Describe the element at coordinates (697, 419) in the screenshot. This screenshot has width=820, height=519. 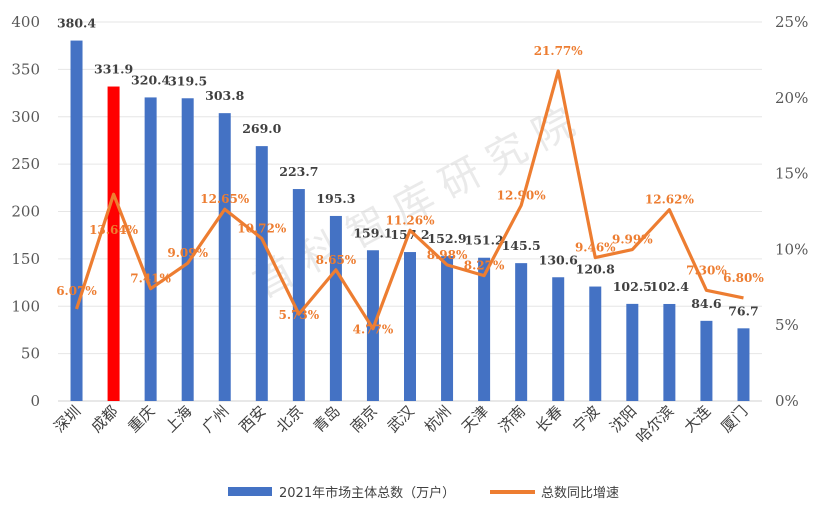
I see `x-category-label: 大连` at that location.